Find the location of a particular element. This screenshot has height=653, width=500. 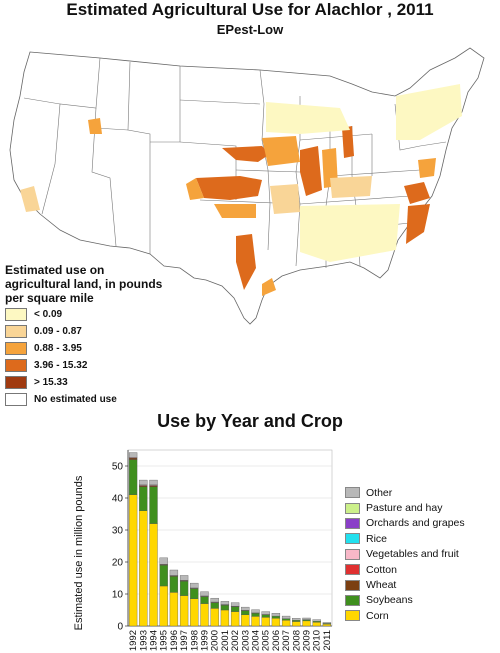

crop-legend-item: Corn is located at coordinates (405, 615).